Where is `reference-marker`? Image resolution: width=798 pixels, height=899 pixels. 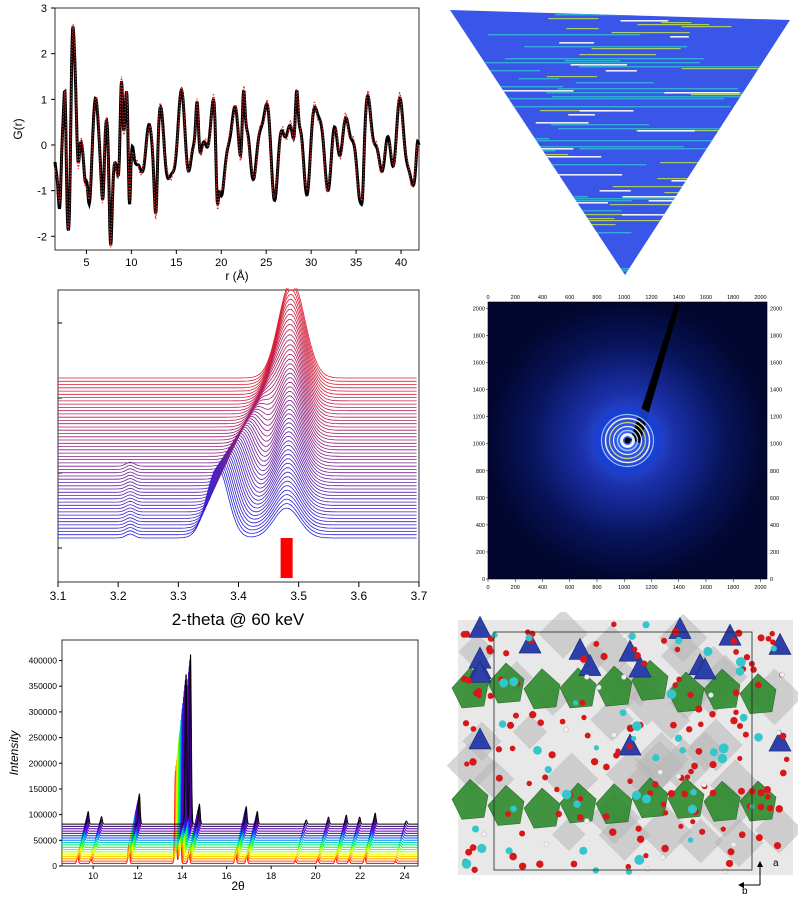 reference-marker is located at coordinates (286, 558).